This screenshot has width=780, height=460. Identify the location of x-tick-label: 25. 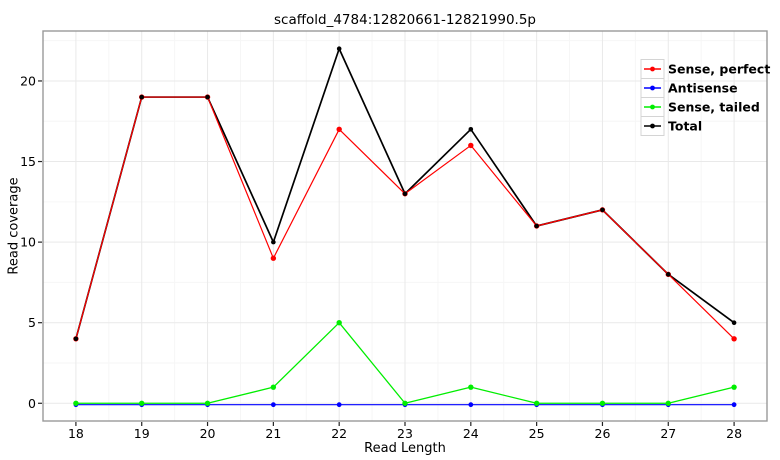
(537, 433).